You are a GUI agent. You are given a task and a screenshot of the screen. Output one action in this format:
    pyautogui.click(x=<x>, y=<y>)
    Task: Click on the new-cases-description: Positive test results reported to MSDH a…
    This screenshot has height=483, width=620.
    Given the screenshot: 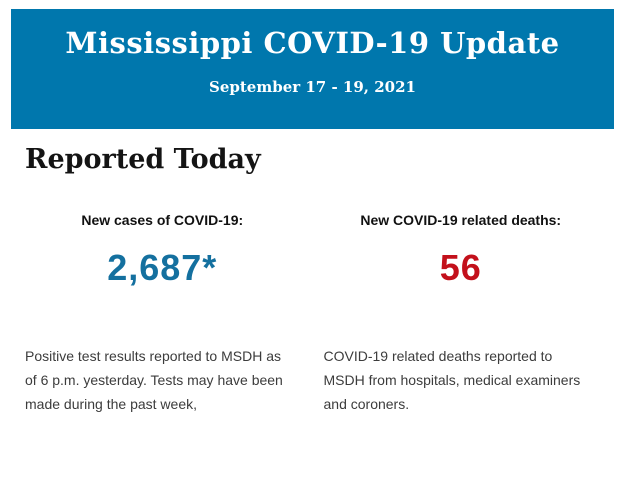 What is the action you would take?
    pyautogui.click(x=154, y=380)
    